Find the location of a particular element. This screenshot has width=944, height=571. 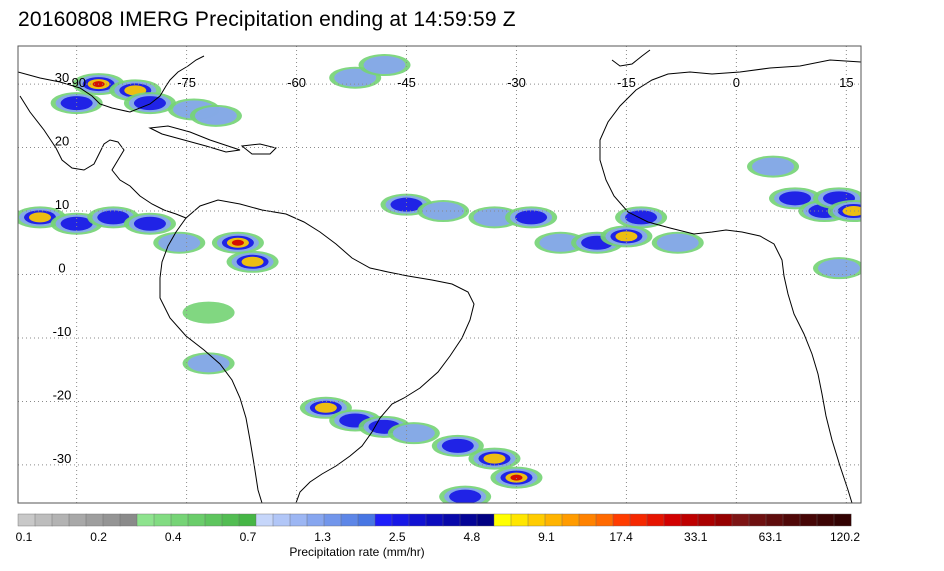

longitude-tick-label: -90 is located at coordinates (76, 82).